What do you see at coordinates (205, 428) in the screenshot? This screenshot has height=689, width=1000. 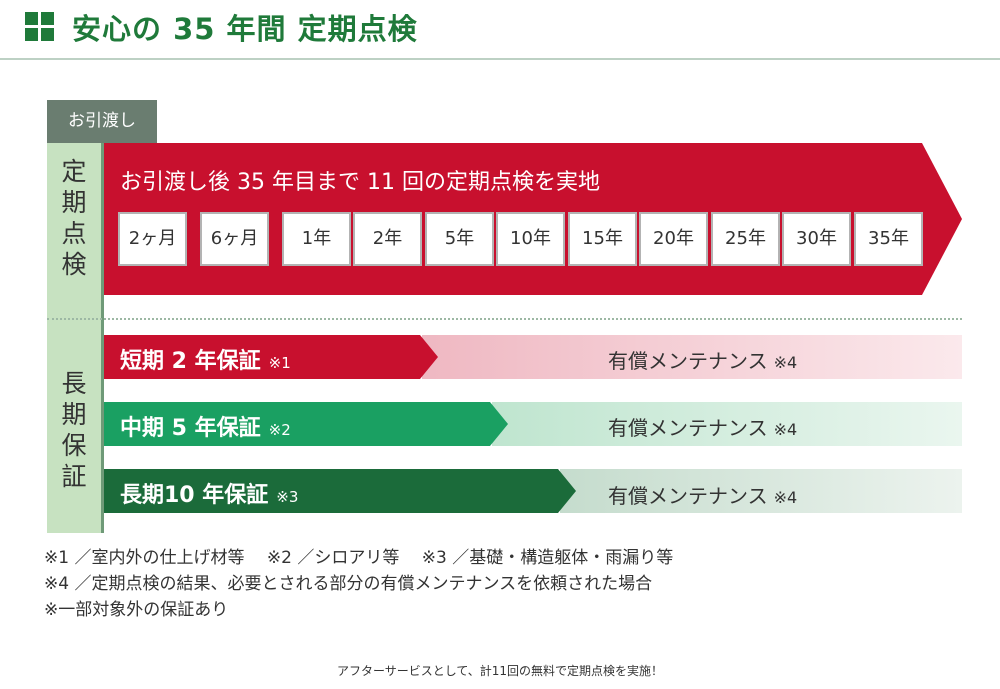 I see `mid-term-warranty-label: 中期 5 年保証 ※2` at bounding box center [205, 428].